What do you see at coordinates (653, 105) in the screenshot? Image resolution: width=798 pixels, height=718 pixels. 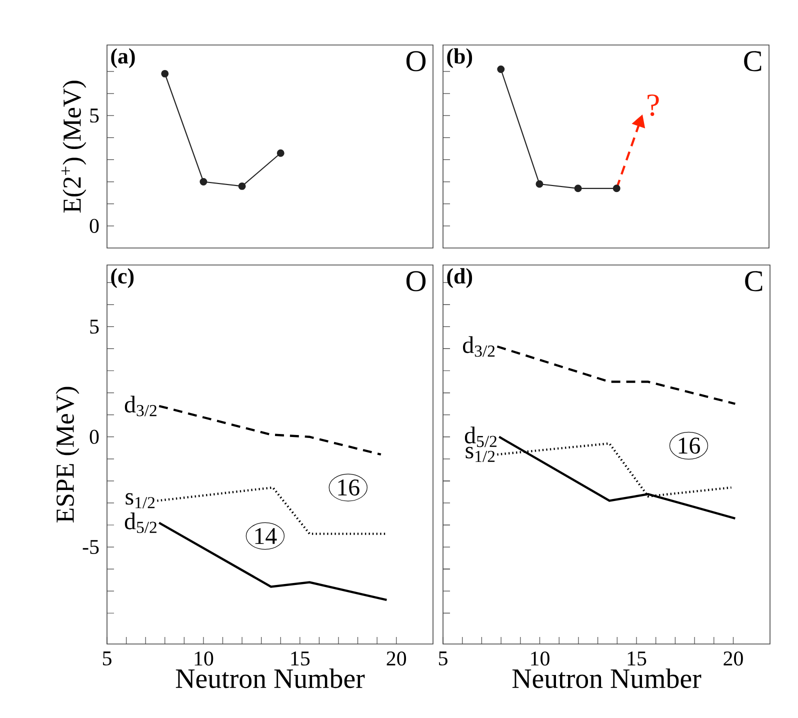 I see `annotation: ?` at bounding box center [653, 105].